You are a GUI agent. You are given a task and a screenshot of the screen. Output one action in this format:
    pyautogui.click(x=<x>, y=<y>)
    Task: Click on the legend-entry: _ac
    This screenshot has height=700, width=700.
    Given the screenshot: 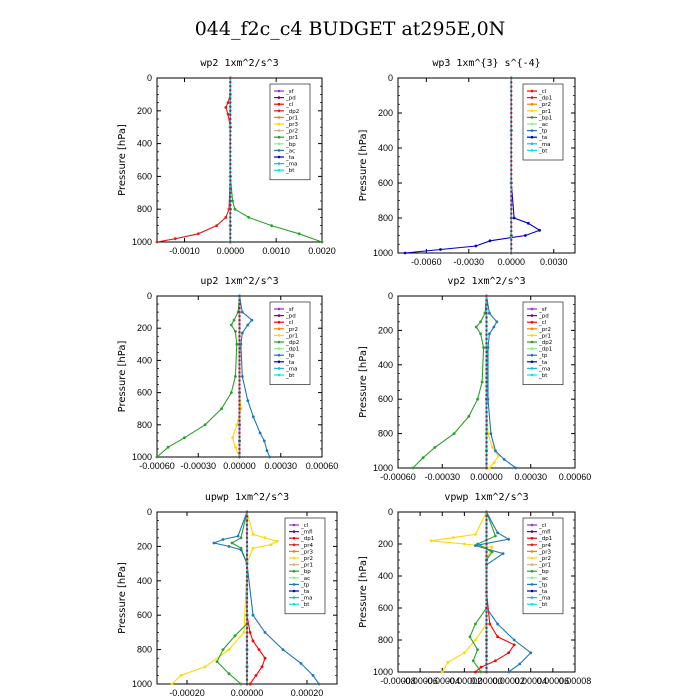 What is the action you would take?
    pyautogui.click(x=543, y=125)
    